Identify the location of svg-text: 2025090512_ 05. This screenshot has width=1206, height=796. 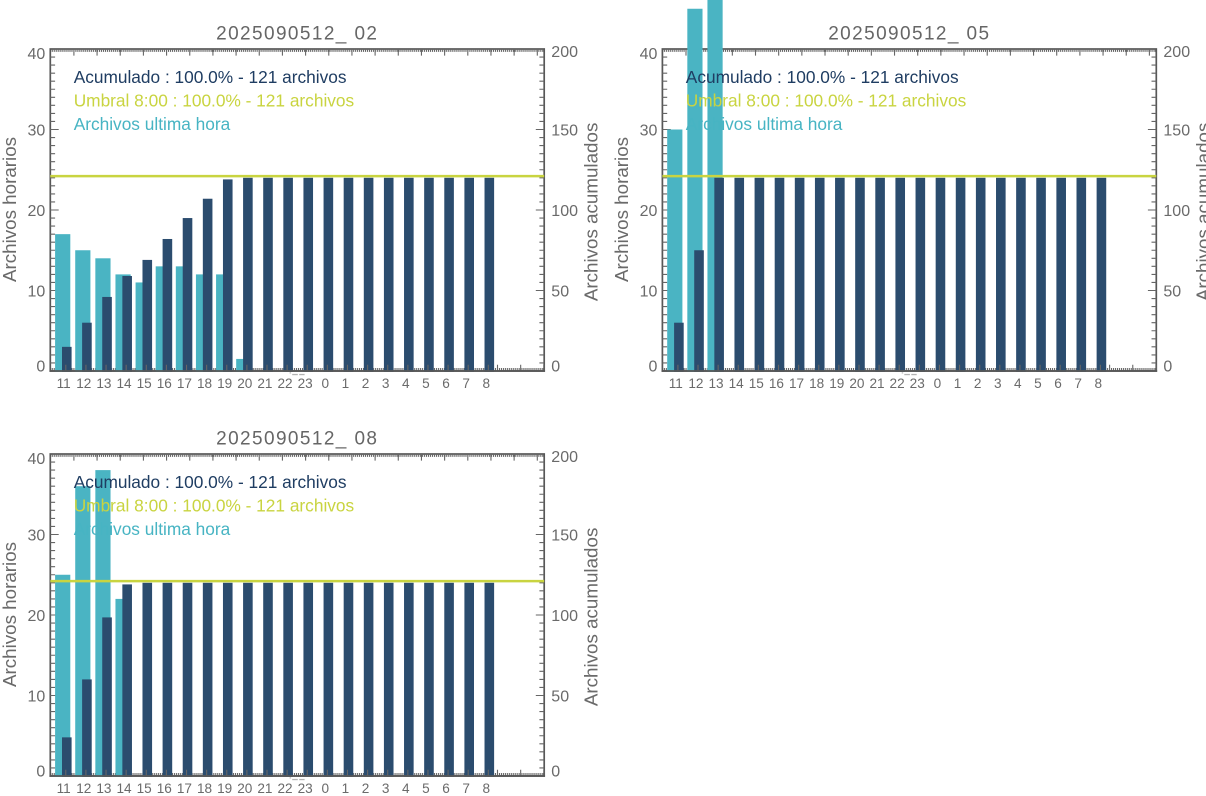
(909, 34).